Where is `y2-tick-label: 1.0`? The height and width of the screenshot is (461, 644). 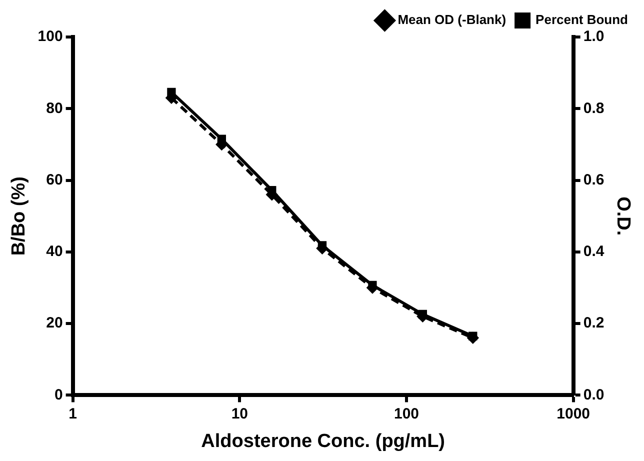
y2-tick-label: 1.0 is located at coordinates (593, 37).